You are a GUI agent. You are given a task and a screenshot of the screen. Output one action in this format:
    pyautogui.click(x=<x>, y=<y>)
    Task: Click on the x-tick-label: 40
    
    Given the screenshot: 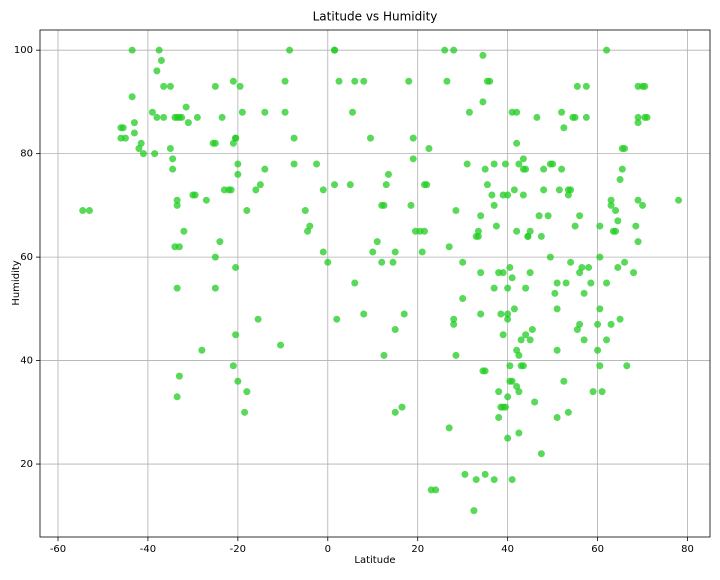 What is the action you would take?
    pyautogui.click(x=507, y=549)
    